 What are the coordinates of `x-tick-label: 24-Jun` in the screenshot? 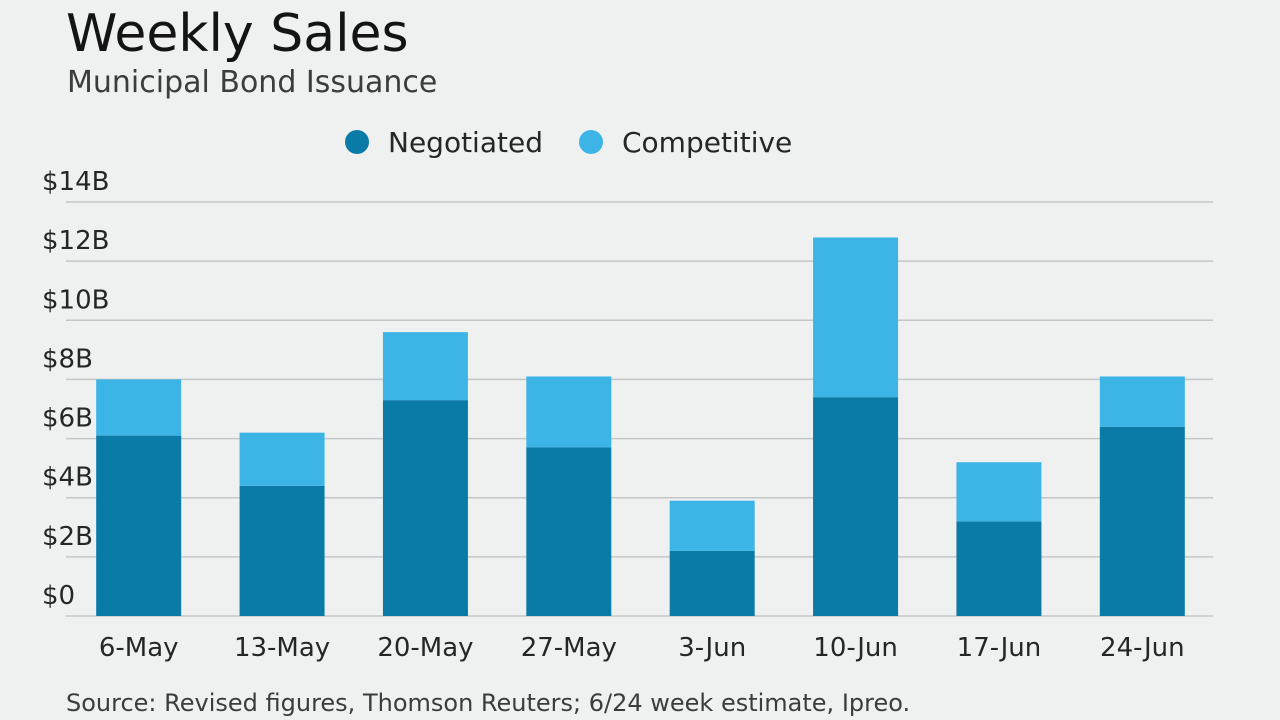 It's located at (1142, 648).